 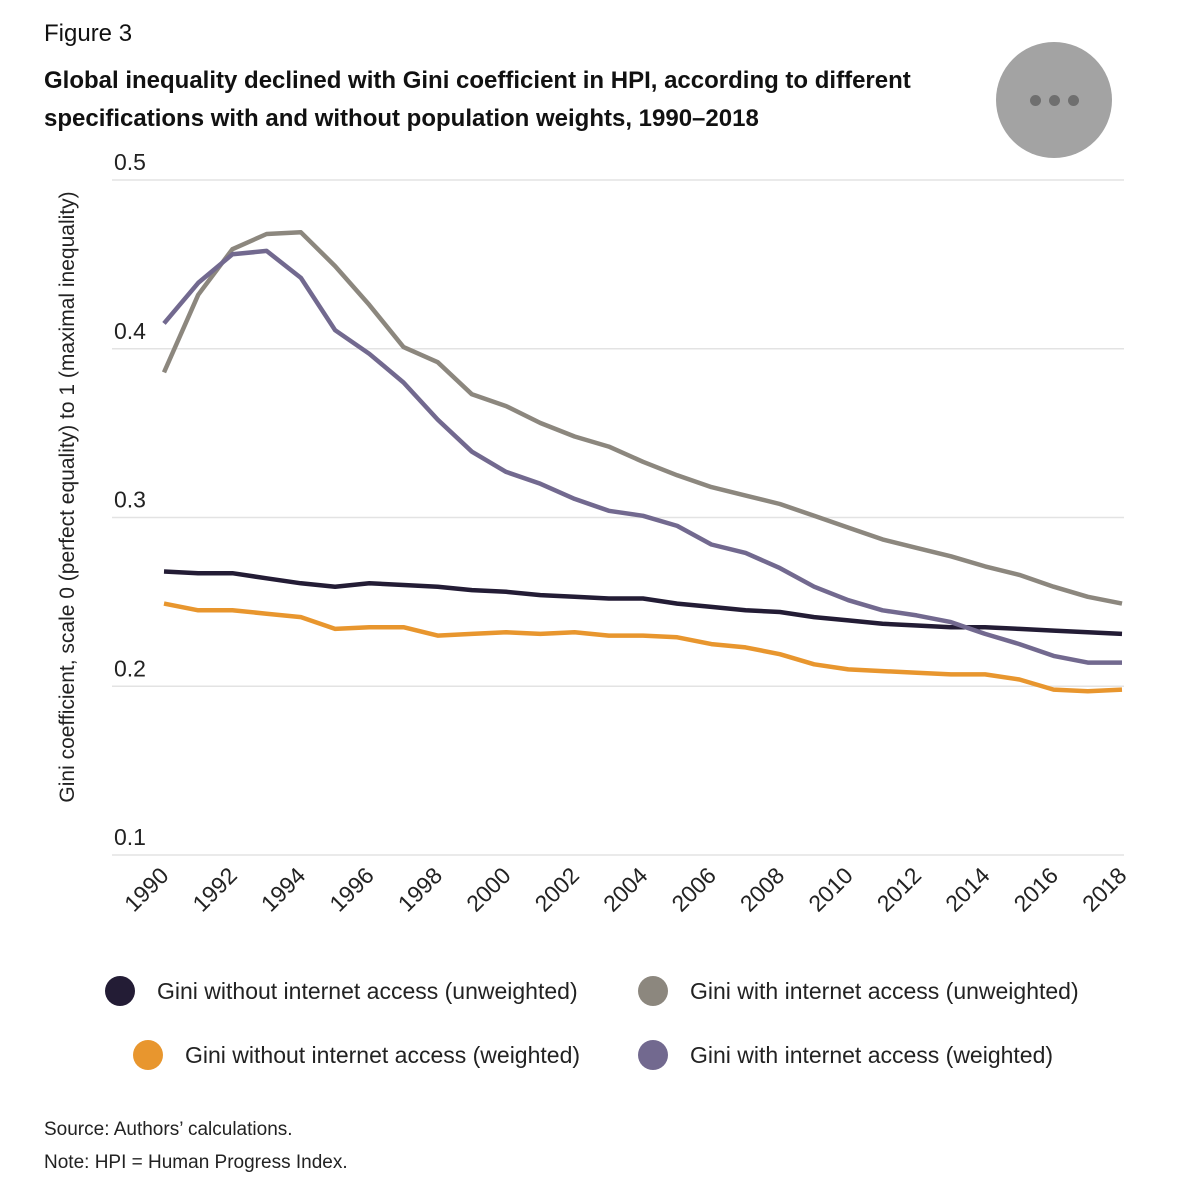 I want to click on y-tick-label: 0.4, so click(x=130, y=331).